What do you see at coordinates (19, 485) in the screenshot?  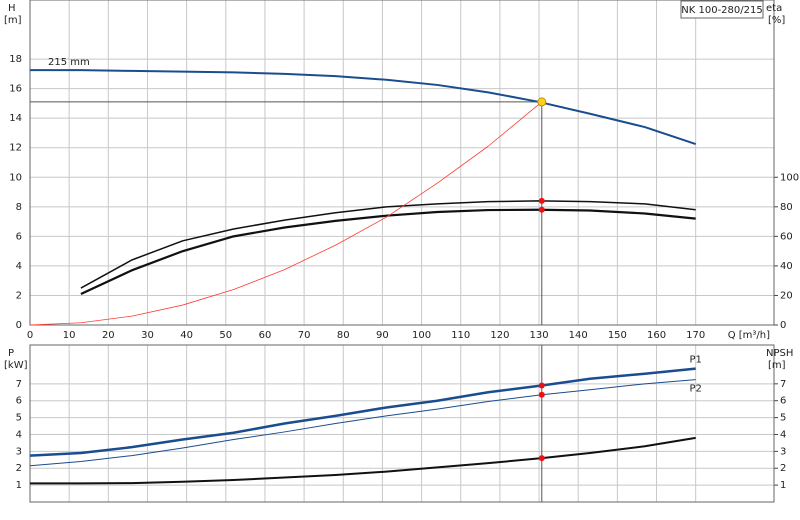 I see `y-tick-label: 1` at bounding box center [19, 485].